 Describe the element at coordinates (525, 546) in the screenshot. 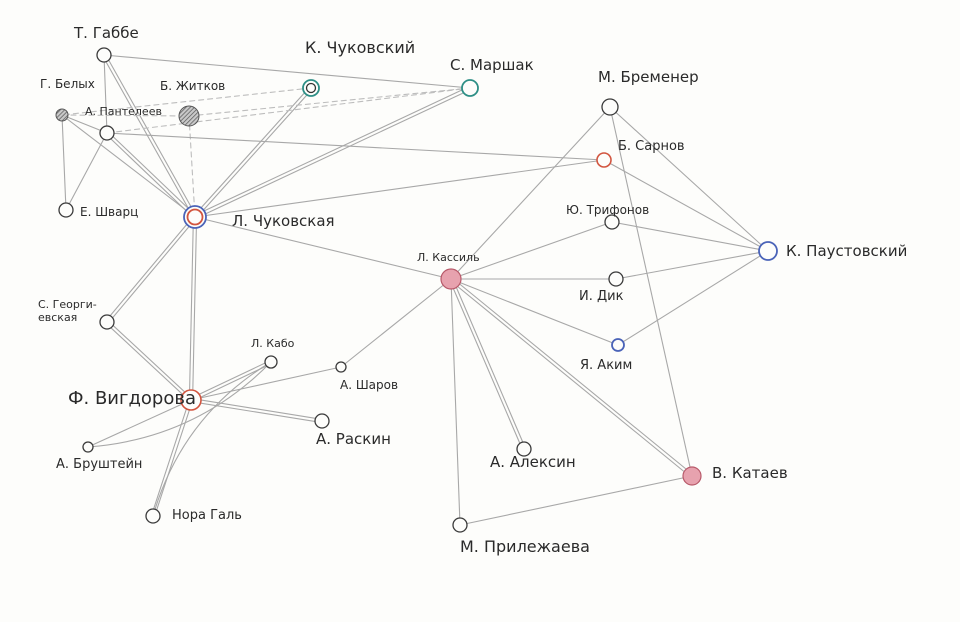

I see `label-prilezhaeva: М. Прилежаева` at that location.